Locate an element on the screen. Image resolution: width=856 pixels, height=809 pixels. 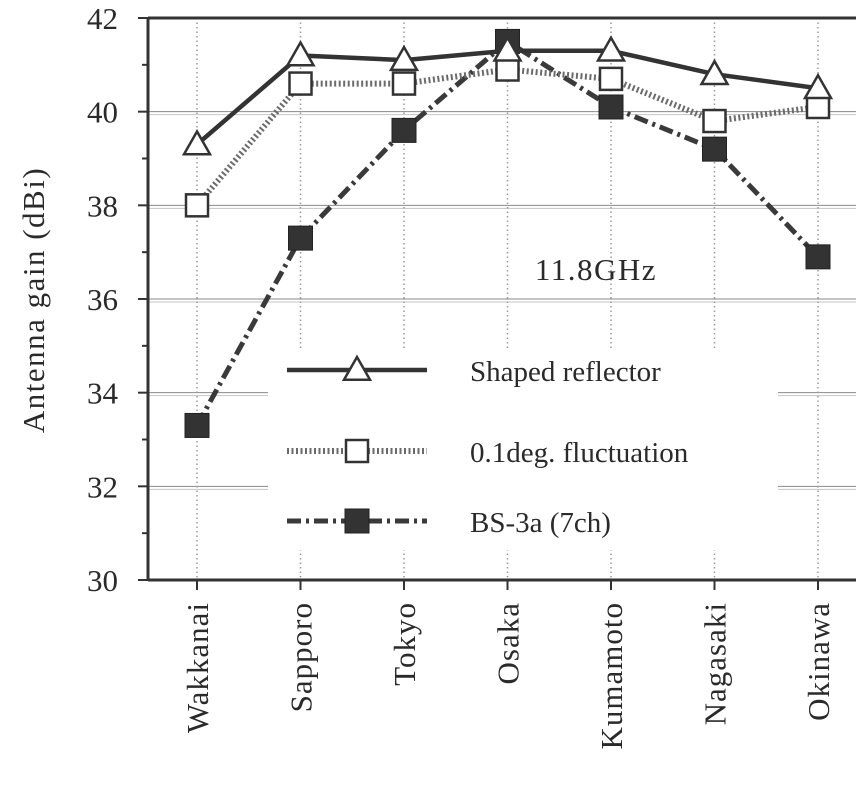
legend-label: Shaped reflector is located at coordinates (565, 372).